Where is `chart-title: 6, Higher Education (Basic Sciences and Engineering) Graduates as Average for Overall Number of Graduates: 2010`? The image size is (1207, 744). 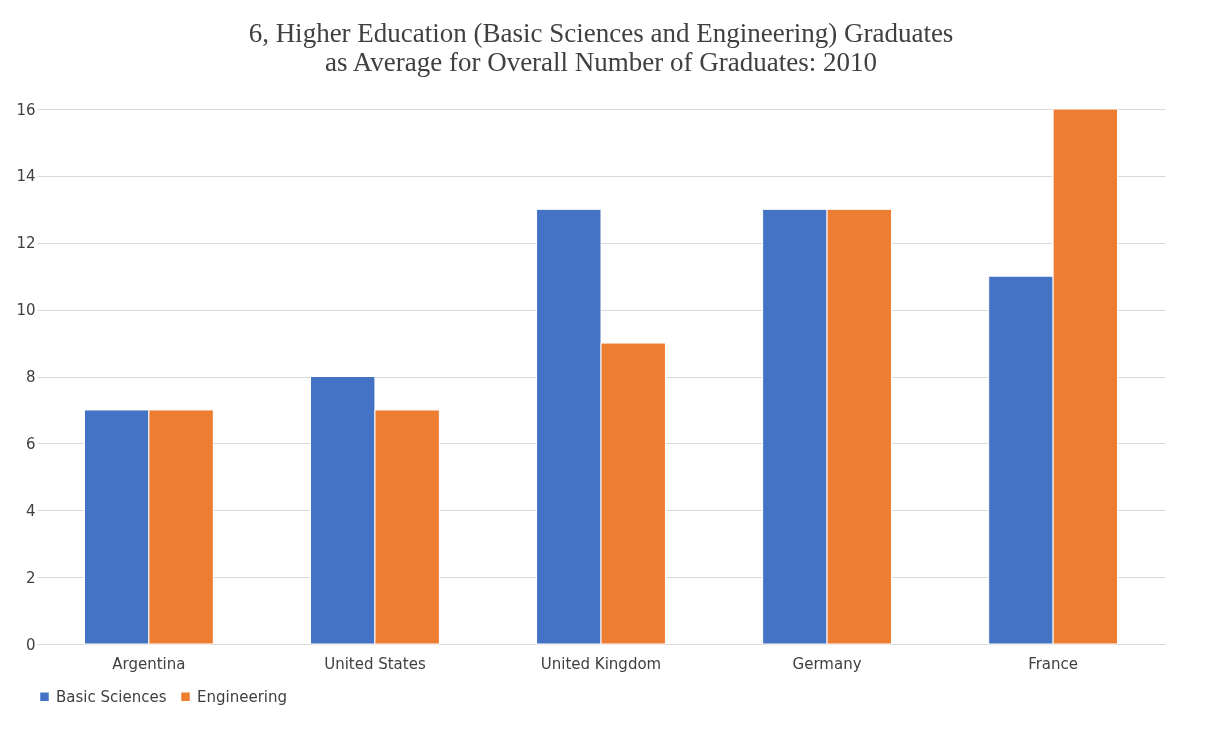
chart-title: 6, Higher Education (Basic Sciences and Engineering) Graduates as Average for Overall Number of Graduates: 2010 is located at coordinates (601, 47).